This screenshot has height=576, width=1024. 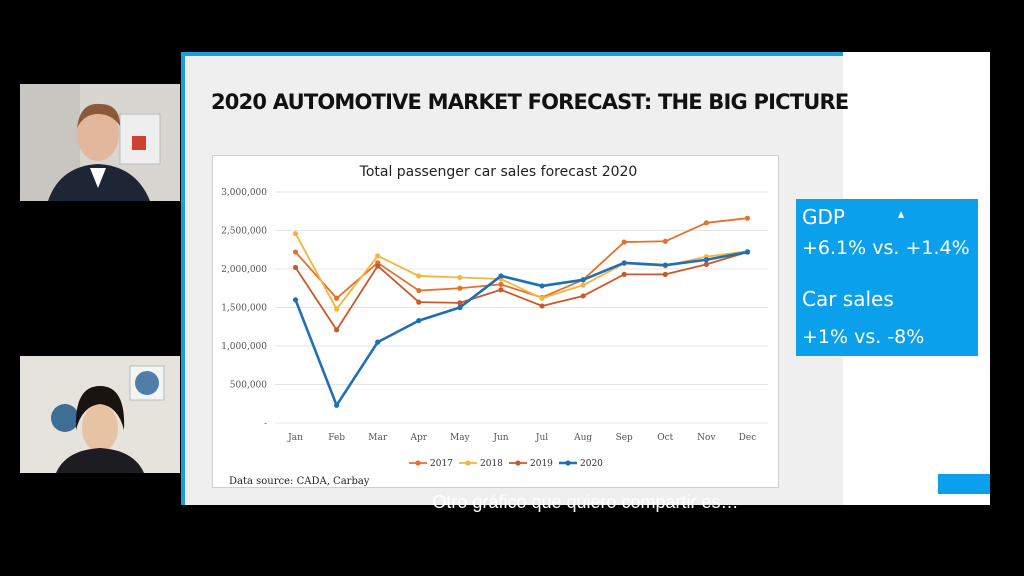 I want to click on x-tick-label: Feb, so click(x=336, y=438).